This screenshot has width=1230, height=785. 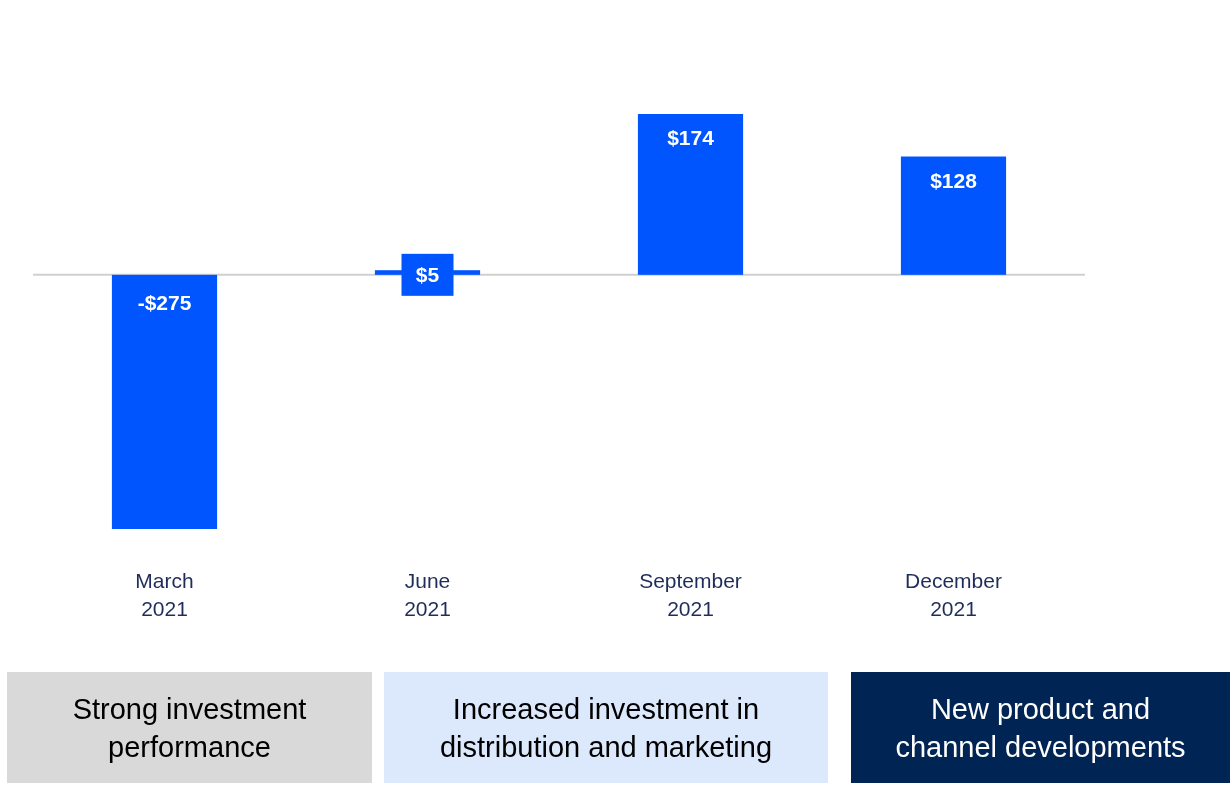 I want to click on text: Strong investment performance, so click(x=189, y=728).